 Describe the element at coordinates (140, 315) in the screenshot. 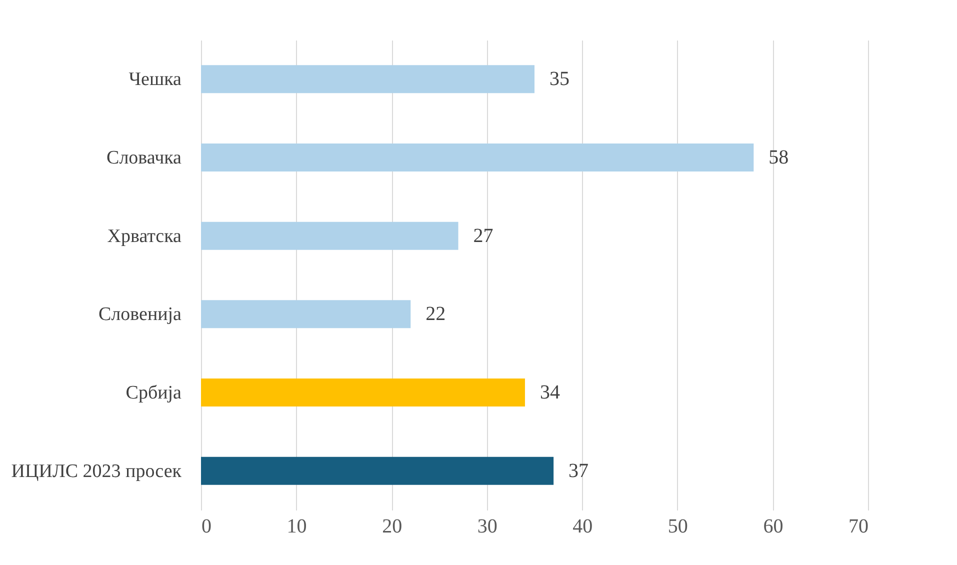

I see `y-tick-label: Словенија` at that location.